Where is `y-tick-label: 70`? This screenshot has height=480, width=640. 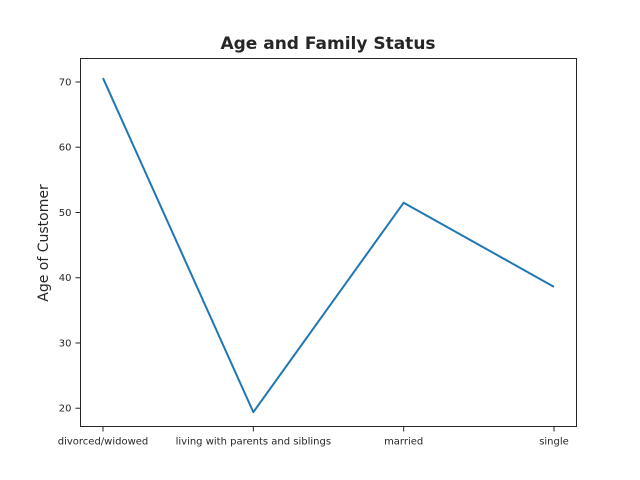 y-tick-label: 70 is located at coordinates (65, 82).